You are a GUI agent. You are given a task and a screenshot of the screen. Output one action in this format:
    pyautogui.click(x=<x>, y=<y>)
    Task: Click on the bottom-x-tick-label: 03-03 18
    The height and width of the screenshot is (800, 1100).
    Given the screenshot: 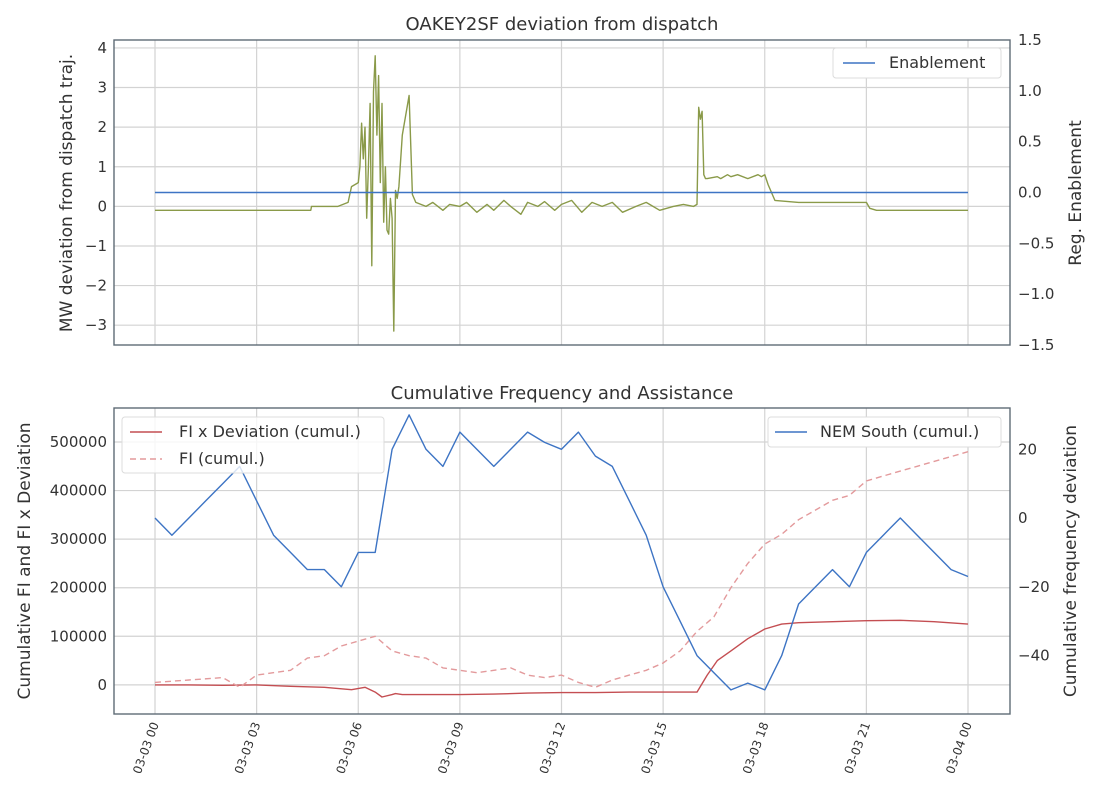 What is the action you would take?
    pyautogui.click(x=756, y=747)
    